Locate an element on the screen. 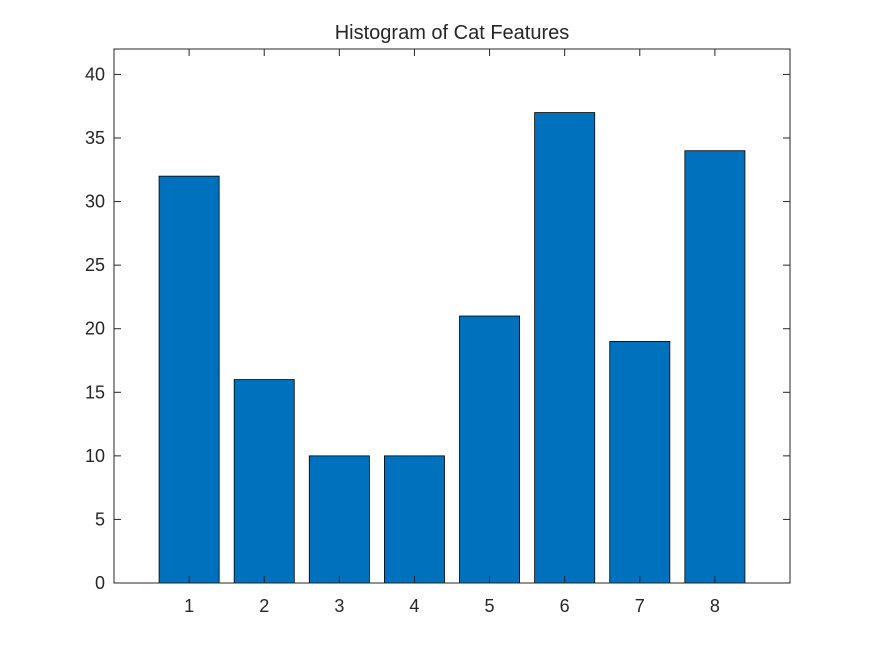  x-tick-label-1: 1 is located at coordinates (189, 606).